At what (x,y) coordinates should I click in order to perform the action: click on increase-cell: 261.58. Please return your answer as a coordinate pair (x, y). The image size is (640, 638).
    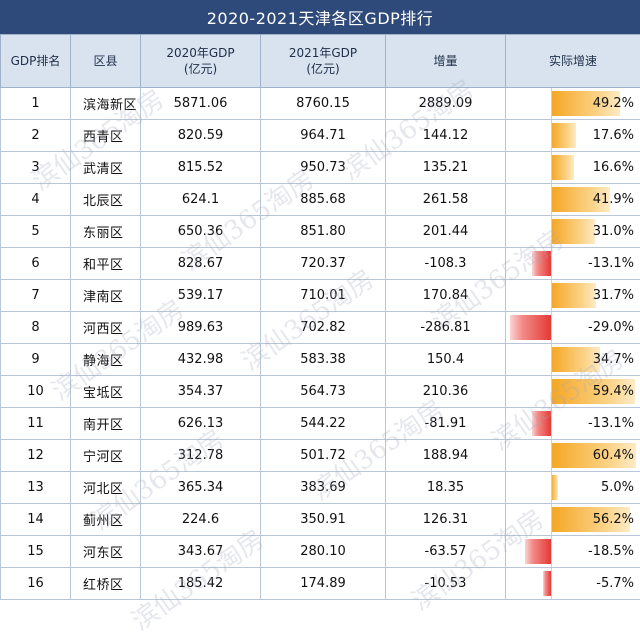
    Looking at the image, I should click on (446, 200).